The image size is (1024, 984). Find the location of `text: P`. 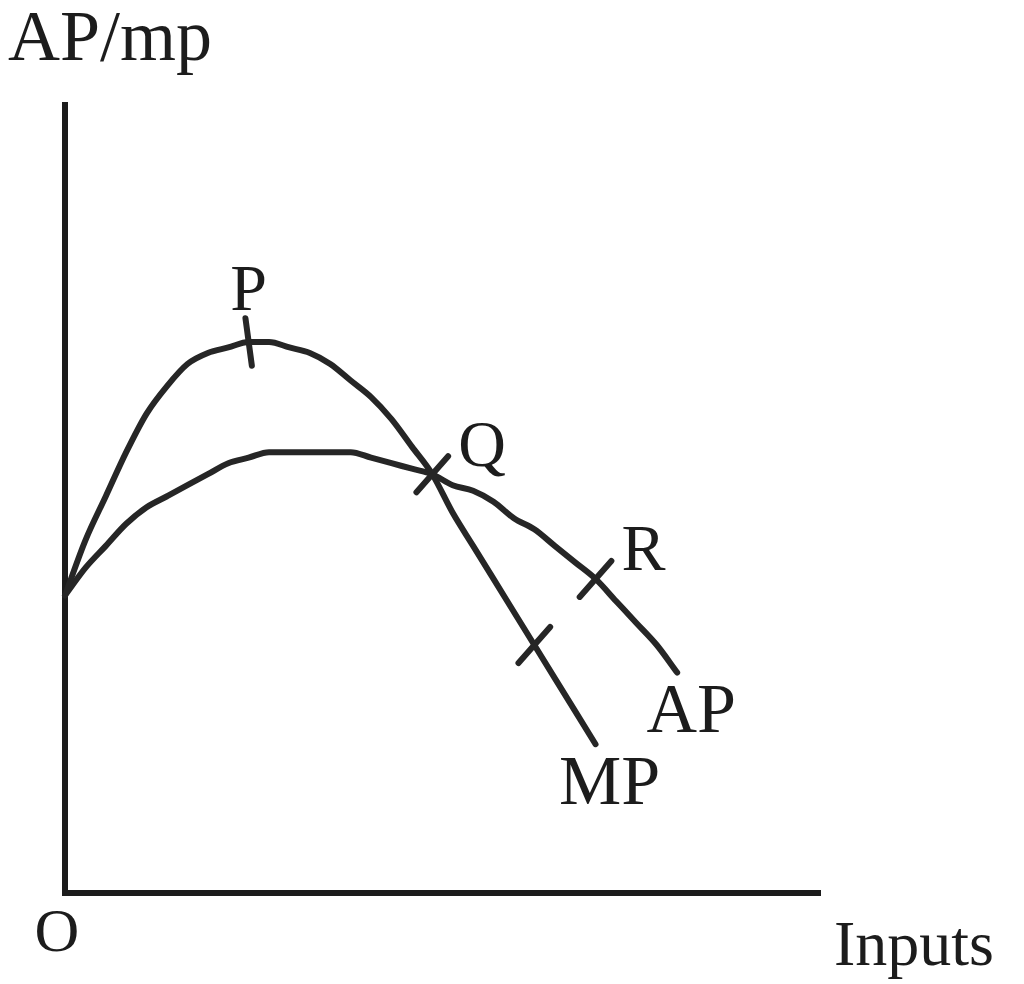

text: P is located at coordinates (249, 287).